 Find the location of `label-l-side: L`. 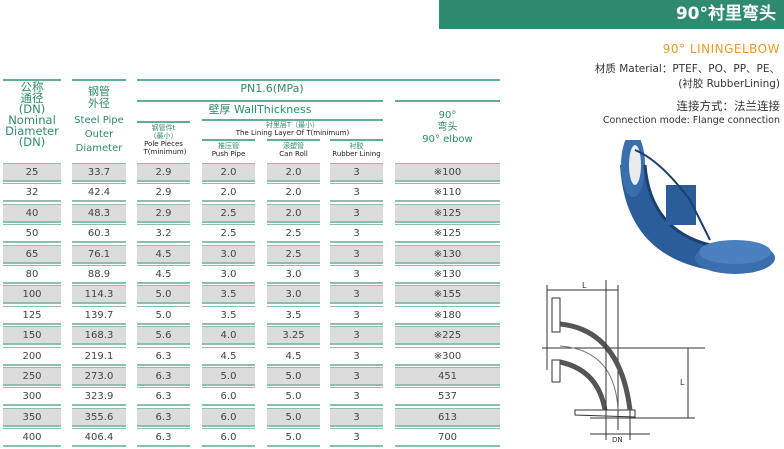

label-l-side: L is located at coordinates (682, 382).